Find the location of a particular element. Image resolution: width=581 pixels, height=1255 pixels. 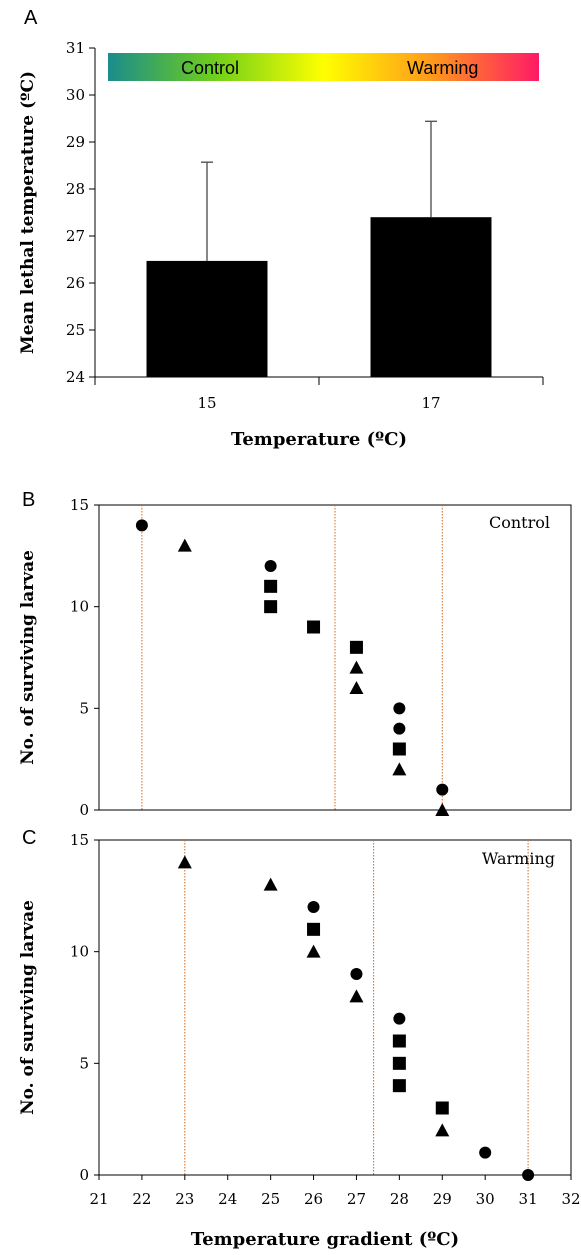

panel-c-y-tick-label: 0 is located at coordinates (84, 1175).